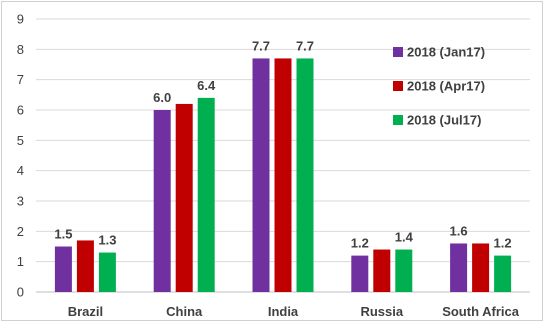 The height and width of the screenshot is (324, 546). Describe the element at coordinates (444, 120) in the screenshot. I see `legend-label: 2018 (Jul17)` at that location.